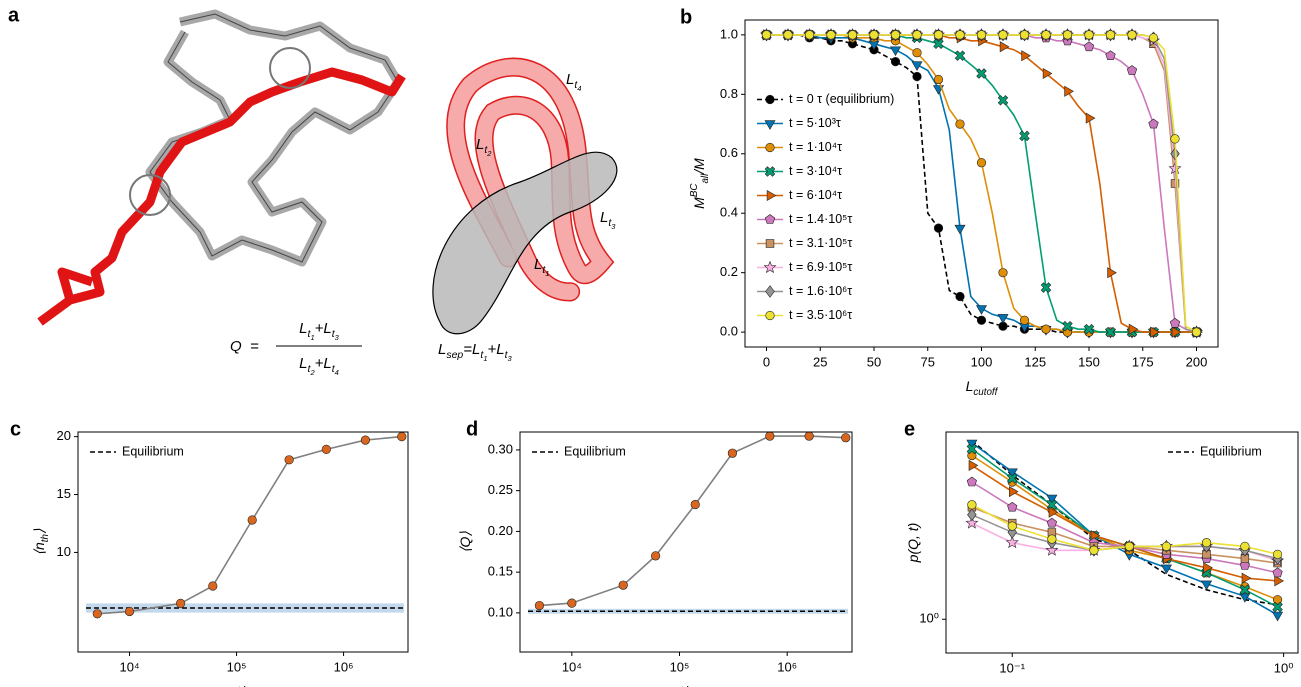 The height and width of the screenshot is (687, 1301). What do you see at coordinates (15, 429) in the screenshot?
I see `panel-label: c` at bounding box center [15, 429].